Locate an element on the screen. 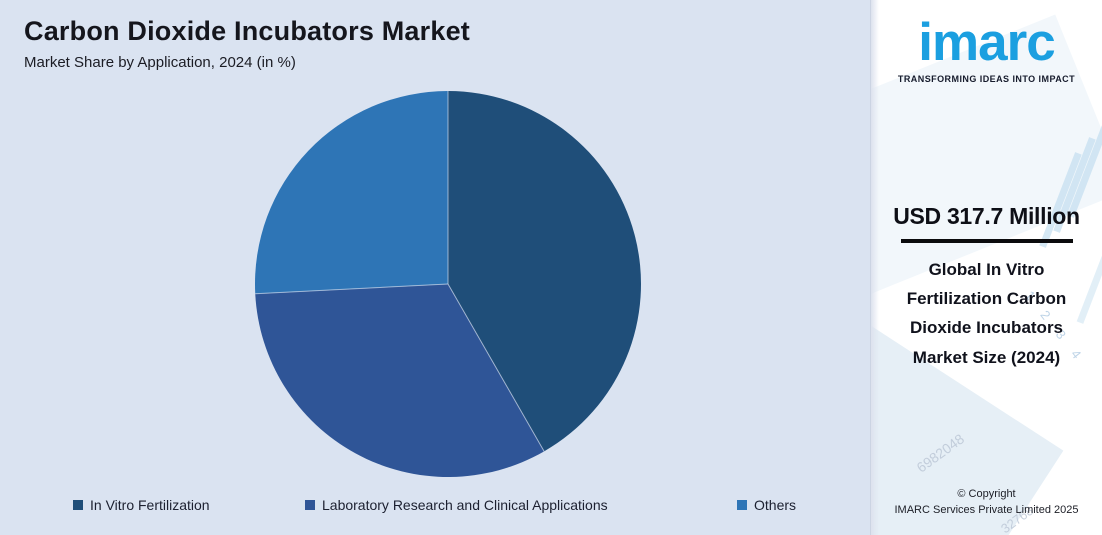 The width and height of the screenshot is (1102, 535). legend-label: Others is located at coordinates (775, 505).